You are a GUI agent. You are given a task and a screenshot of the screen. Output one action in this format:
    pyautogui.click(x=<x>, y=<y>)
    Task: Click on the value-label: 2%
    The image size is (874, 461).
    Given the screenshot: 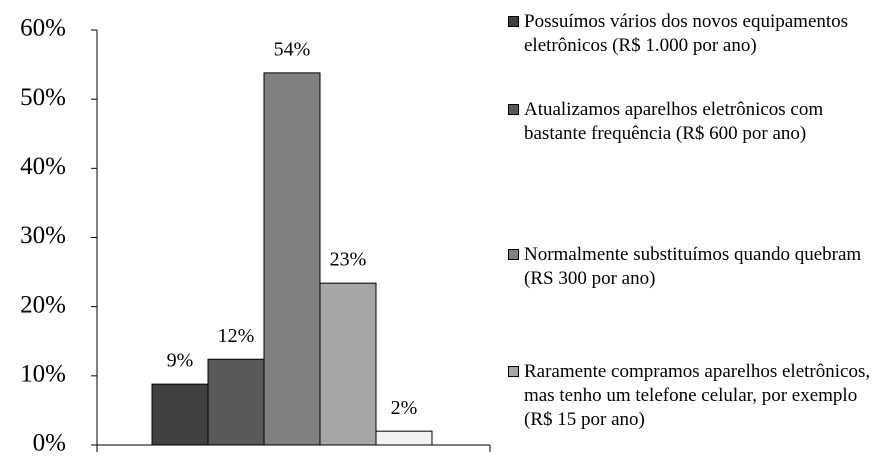 What is the action you would take?
    pyautogui.click(x=404, y=408)
    